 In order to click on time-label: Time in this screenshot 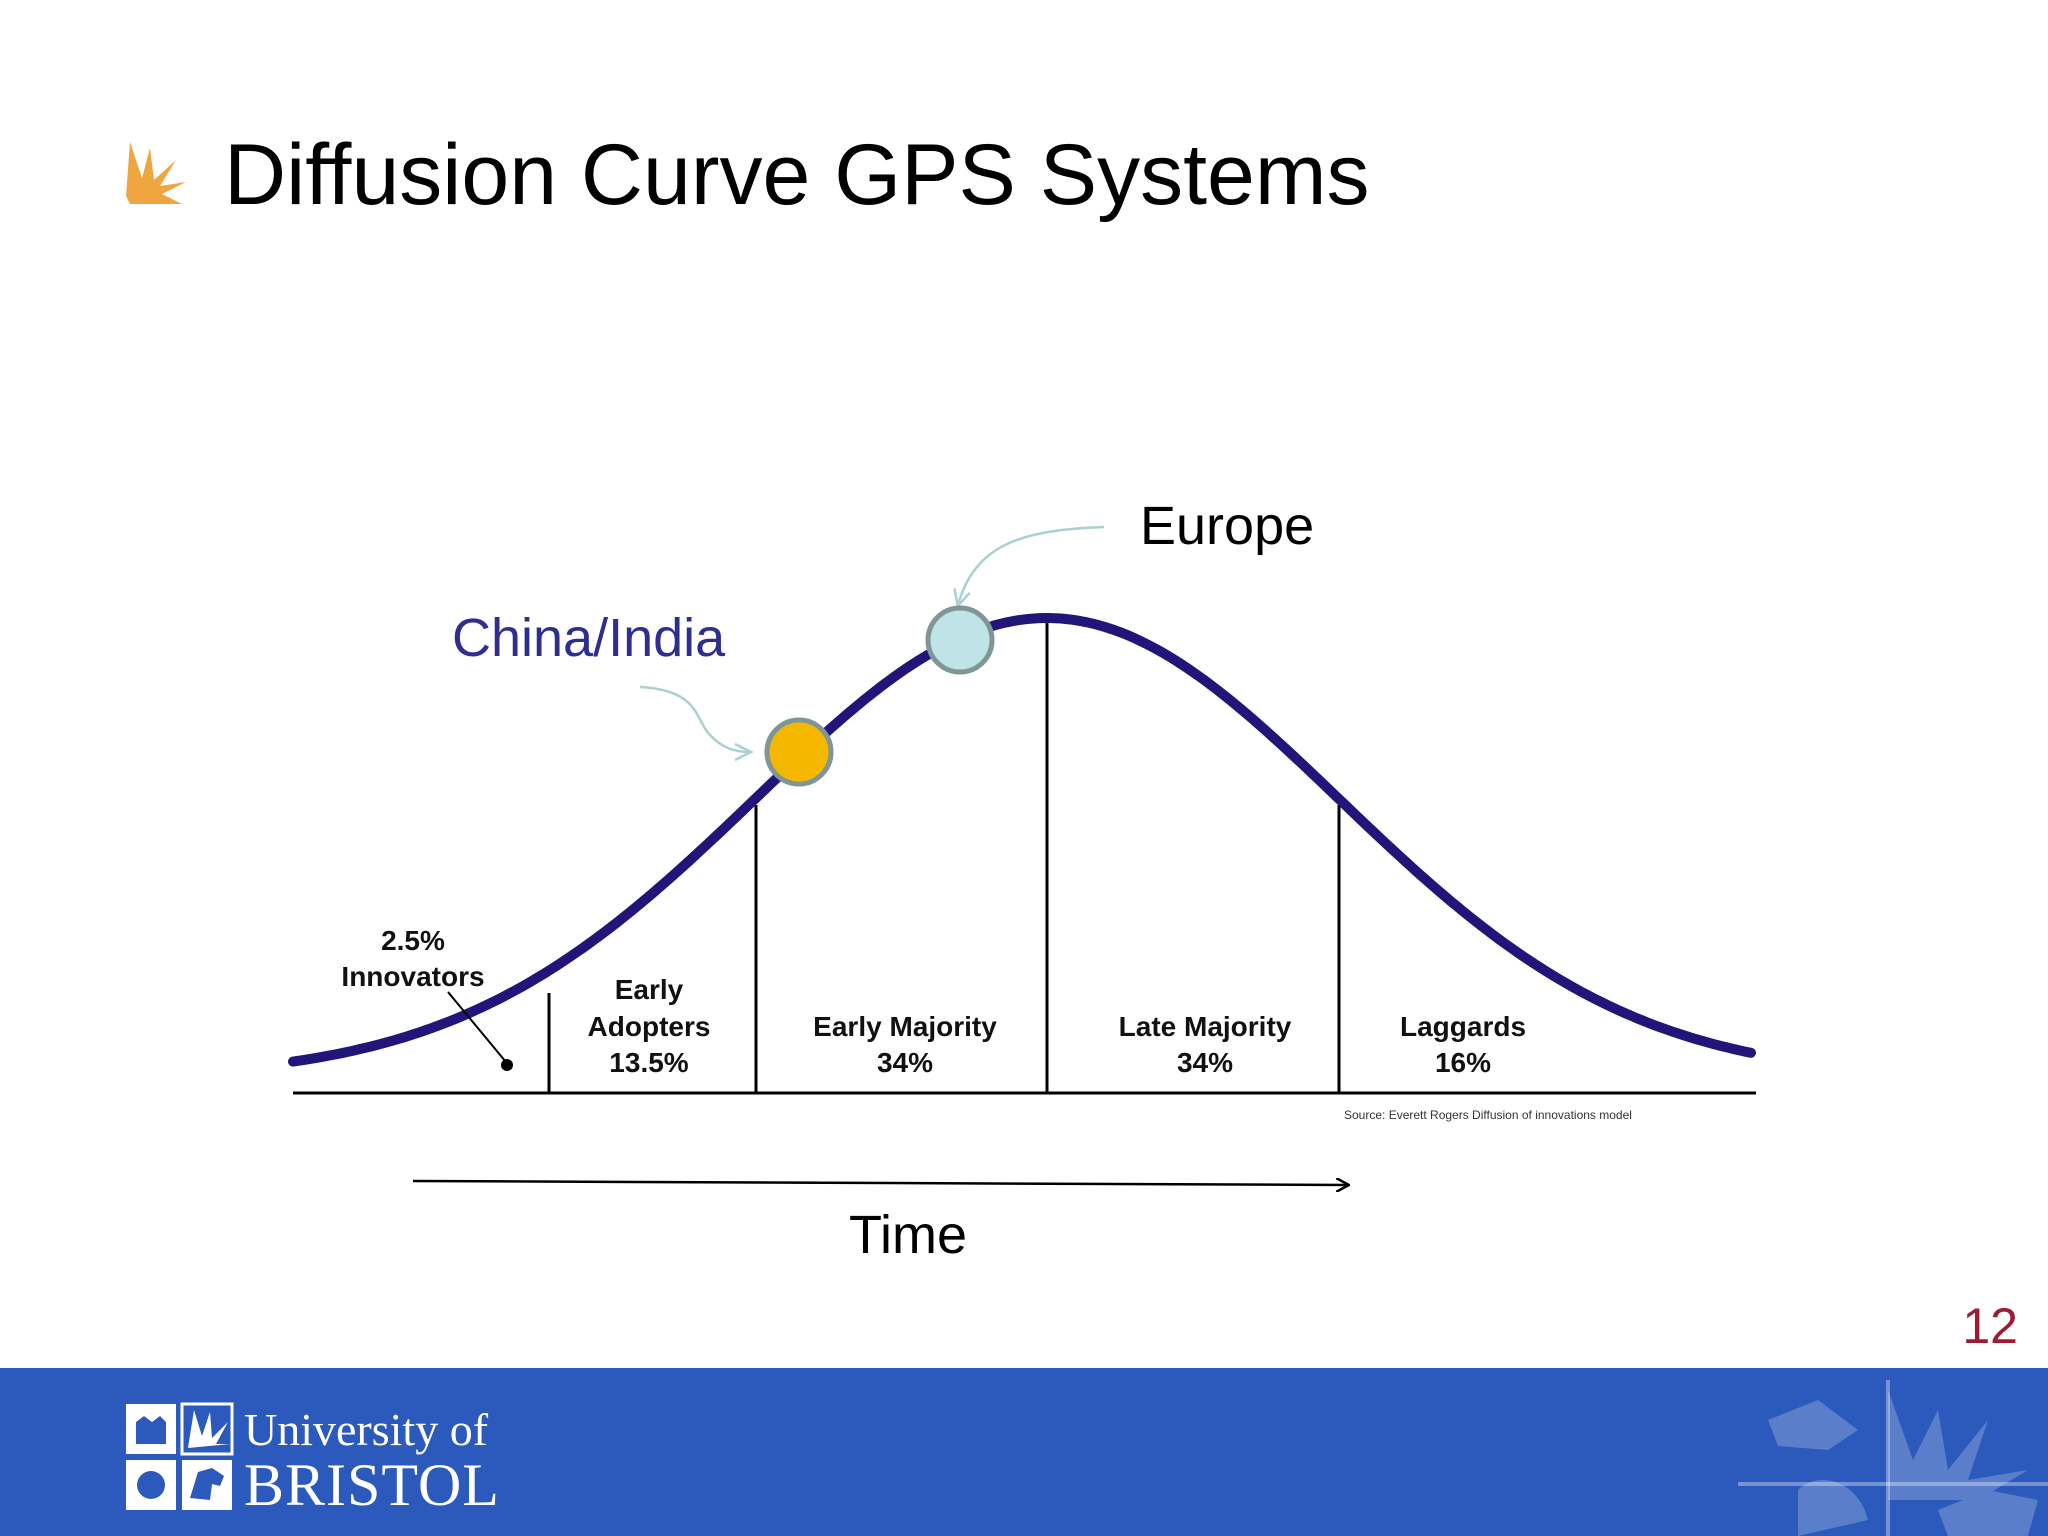, I will do `click(908, 1235)`.